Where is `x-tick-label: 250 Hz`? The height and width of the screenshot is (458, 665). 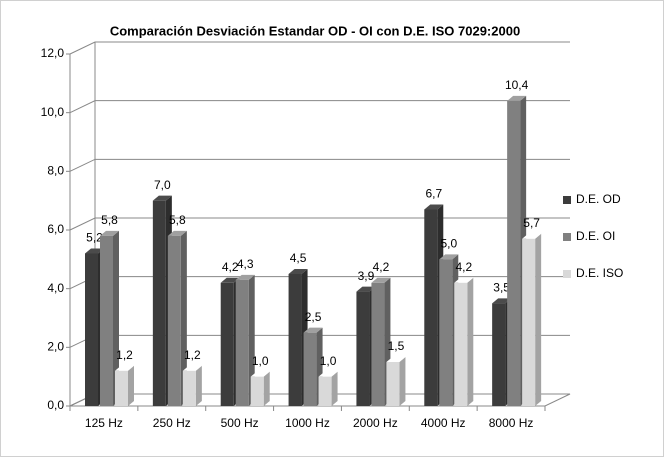
x-tick-label: 250 Hz is located at coordinates (172, 423).